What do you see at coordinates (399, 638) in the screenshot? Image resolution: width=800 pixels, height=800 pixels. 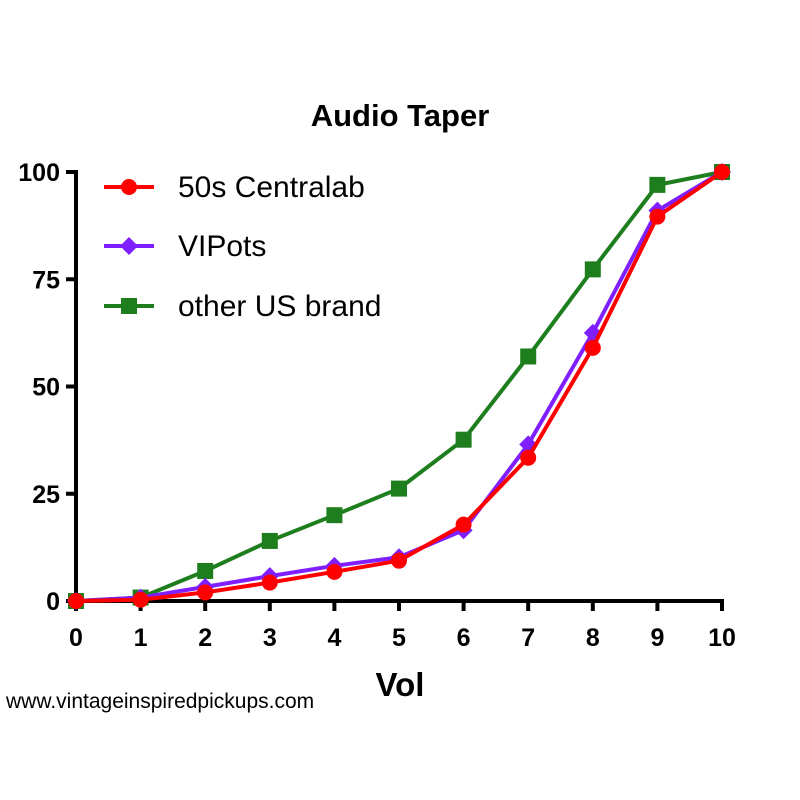 I see `x-tick-label: 5` at bounding box center [399, 638].